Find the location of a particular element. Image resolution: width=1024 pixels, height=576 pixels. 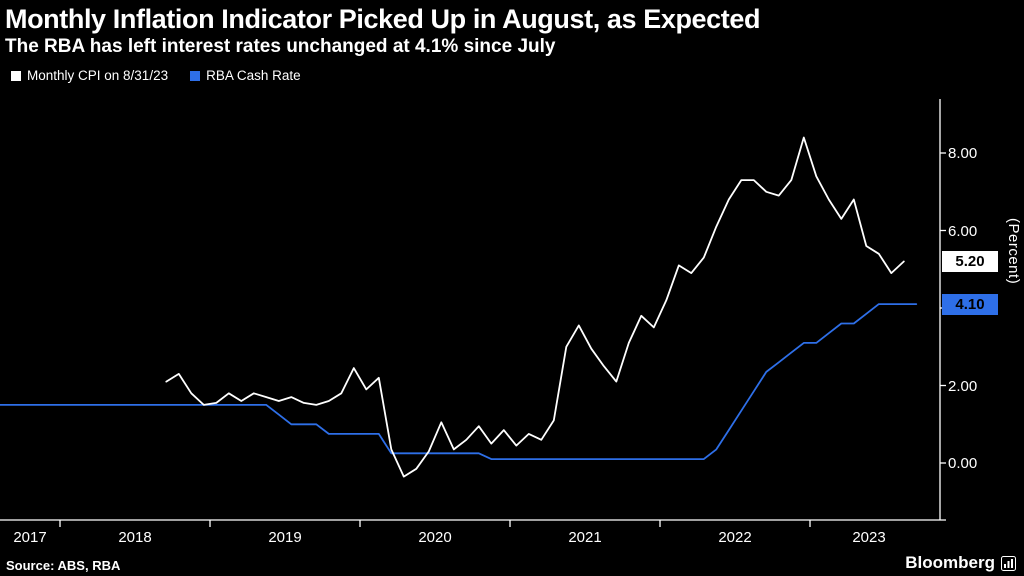

legend-label-cash-rate: RBA Cash Rate is located at coordinates (253, 76).